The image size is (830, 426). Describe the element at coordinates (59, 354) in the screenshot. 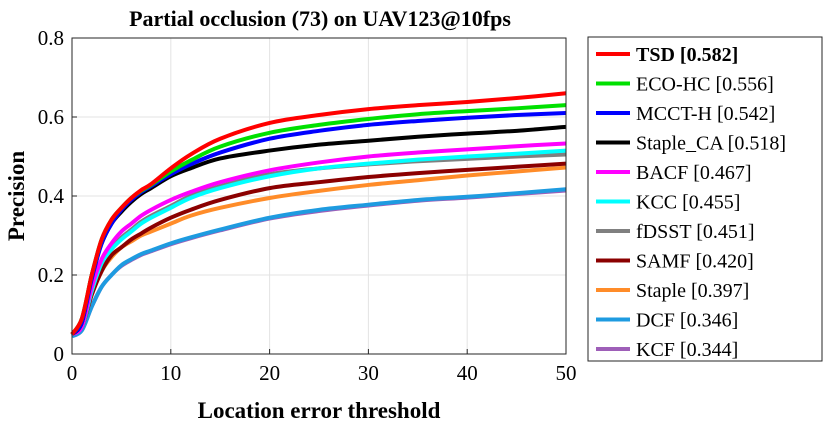

I see `y-tick-label: 0` at that location.